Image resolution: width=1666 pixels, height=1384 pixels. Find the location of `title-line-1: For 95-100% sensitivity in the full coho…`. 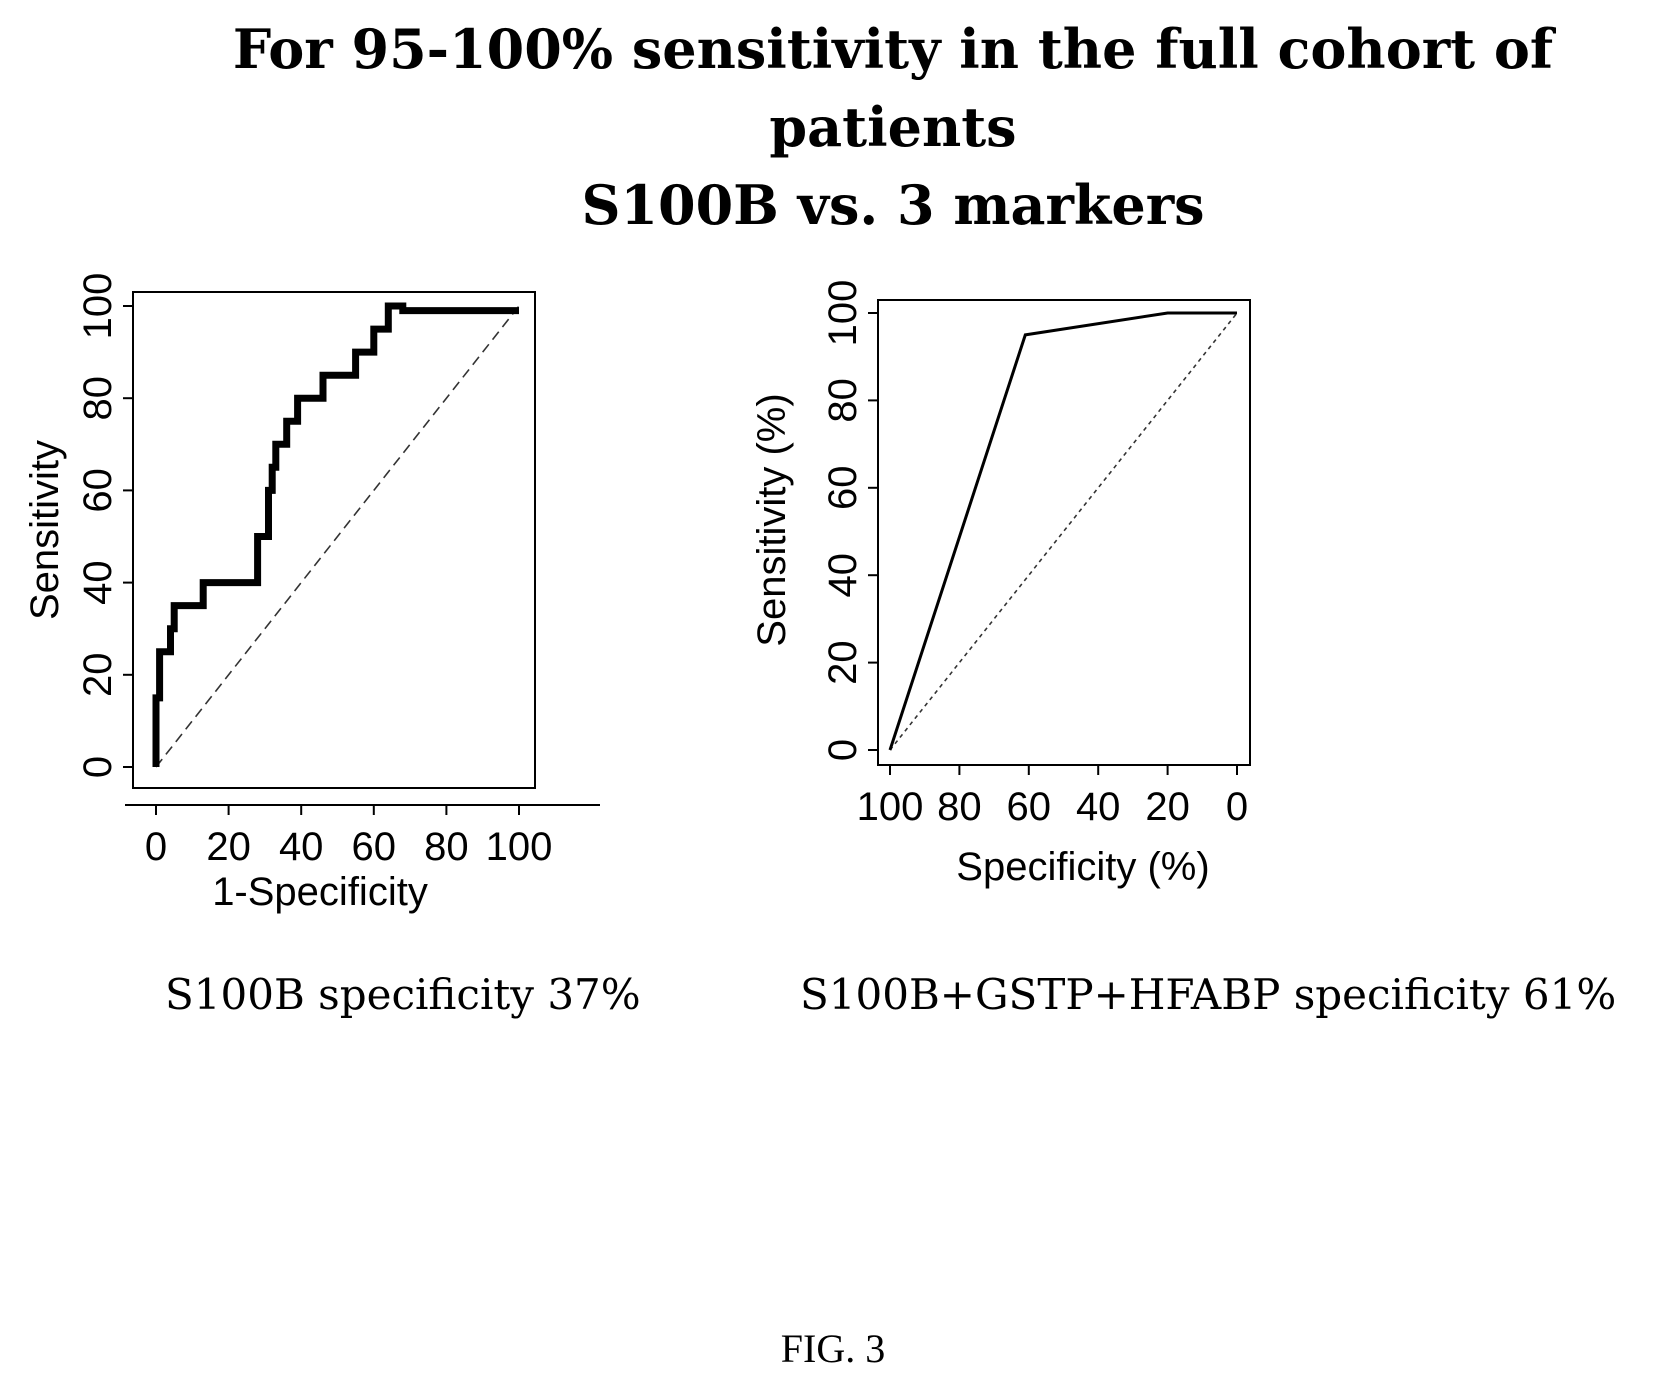

title-line-1: For 95-100% sensitivity in the full coho… is located at coordinates (893, 49).